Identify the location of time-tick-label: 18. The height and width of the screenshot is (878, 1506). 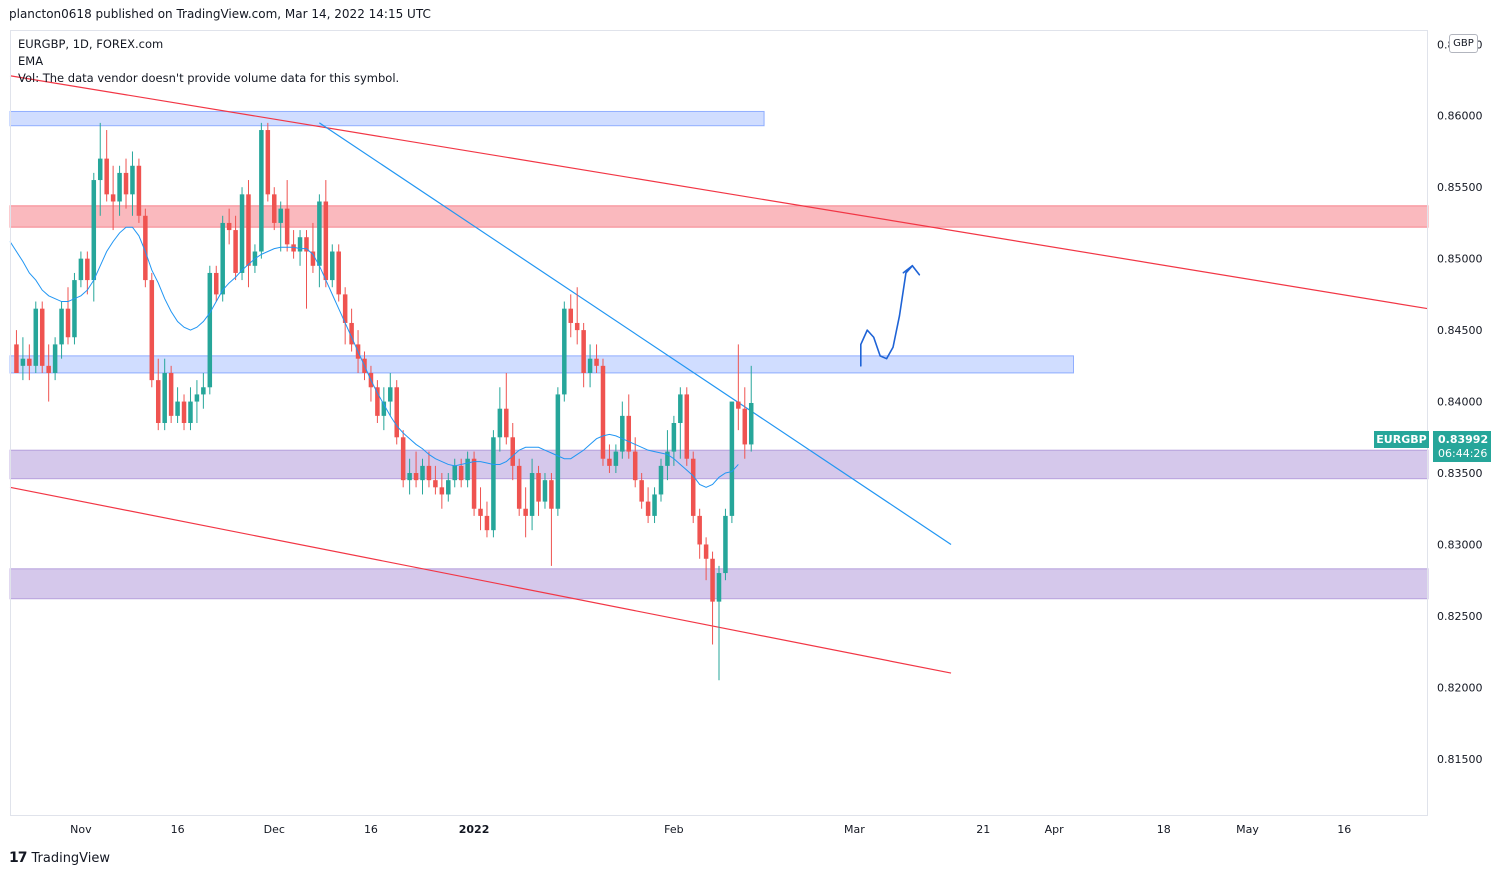
(1164, 829).